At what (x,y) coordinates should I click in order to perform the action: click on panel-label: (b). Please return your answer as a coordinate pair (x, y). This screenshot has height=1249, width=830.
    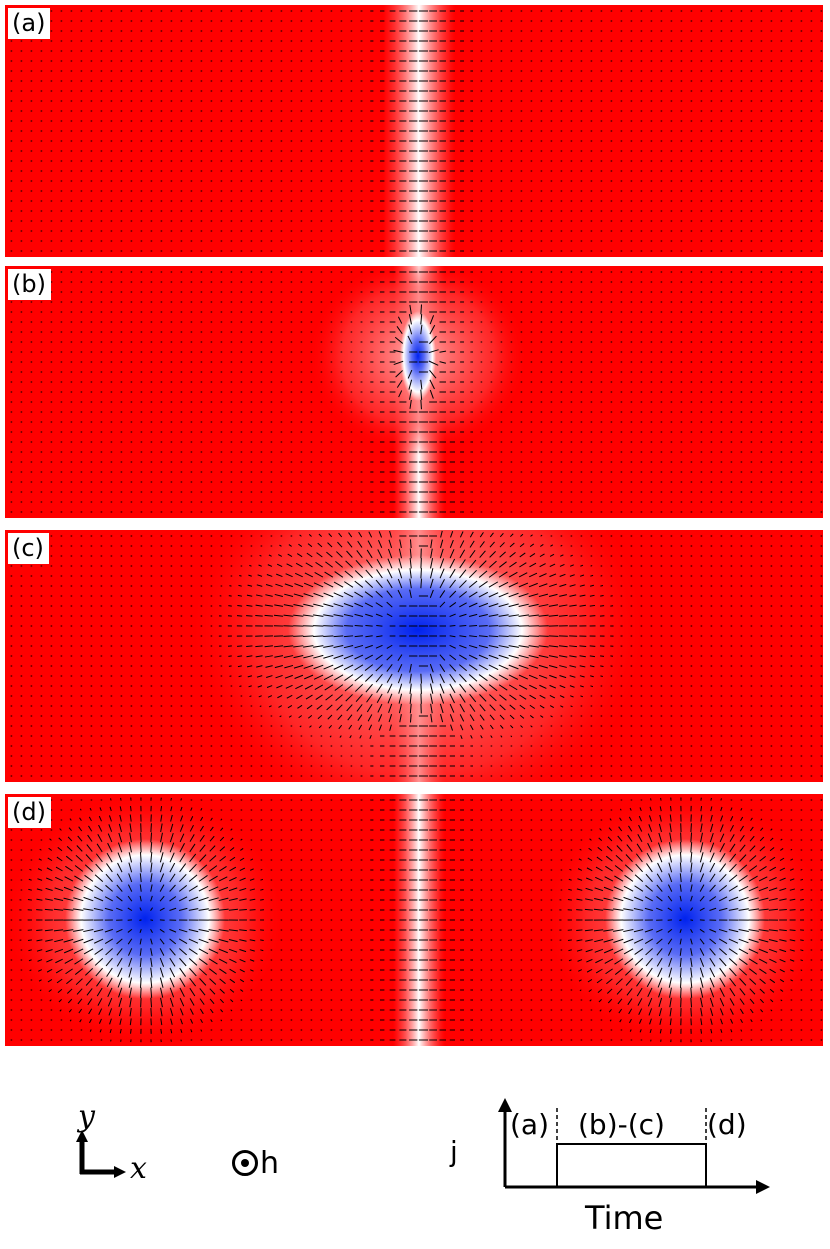
    Looking at the image, I should click on (29, 284).